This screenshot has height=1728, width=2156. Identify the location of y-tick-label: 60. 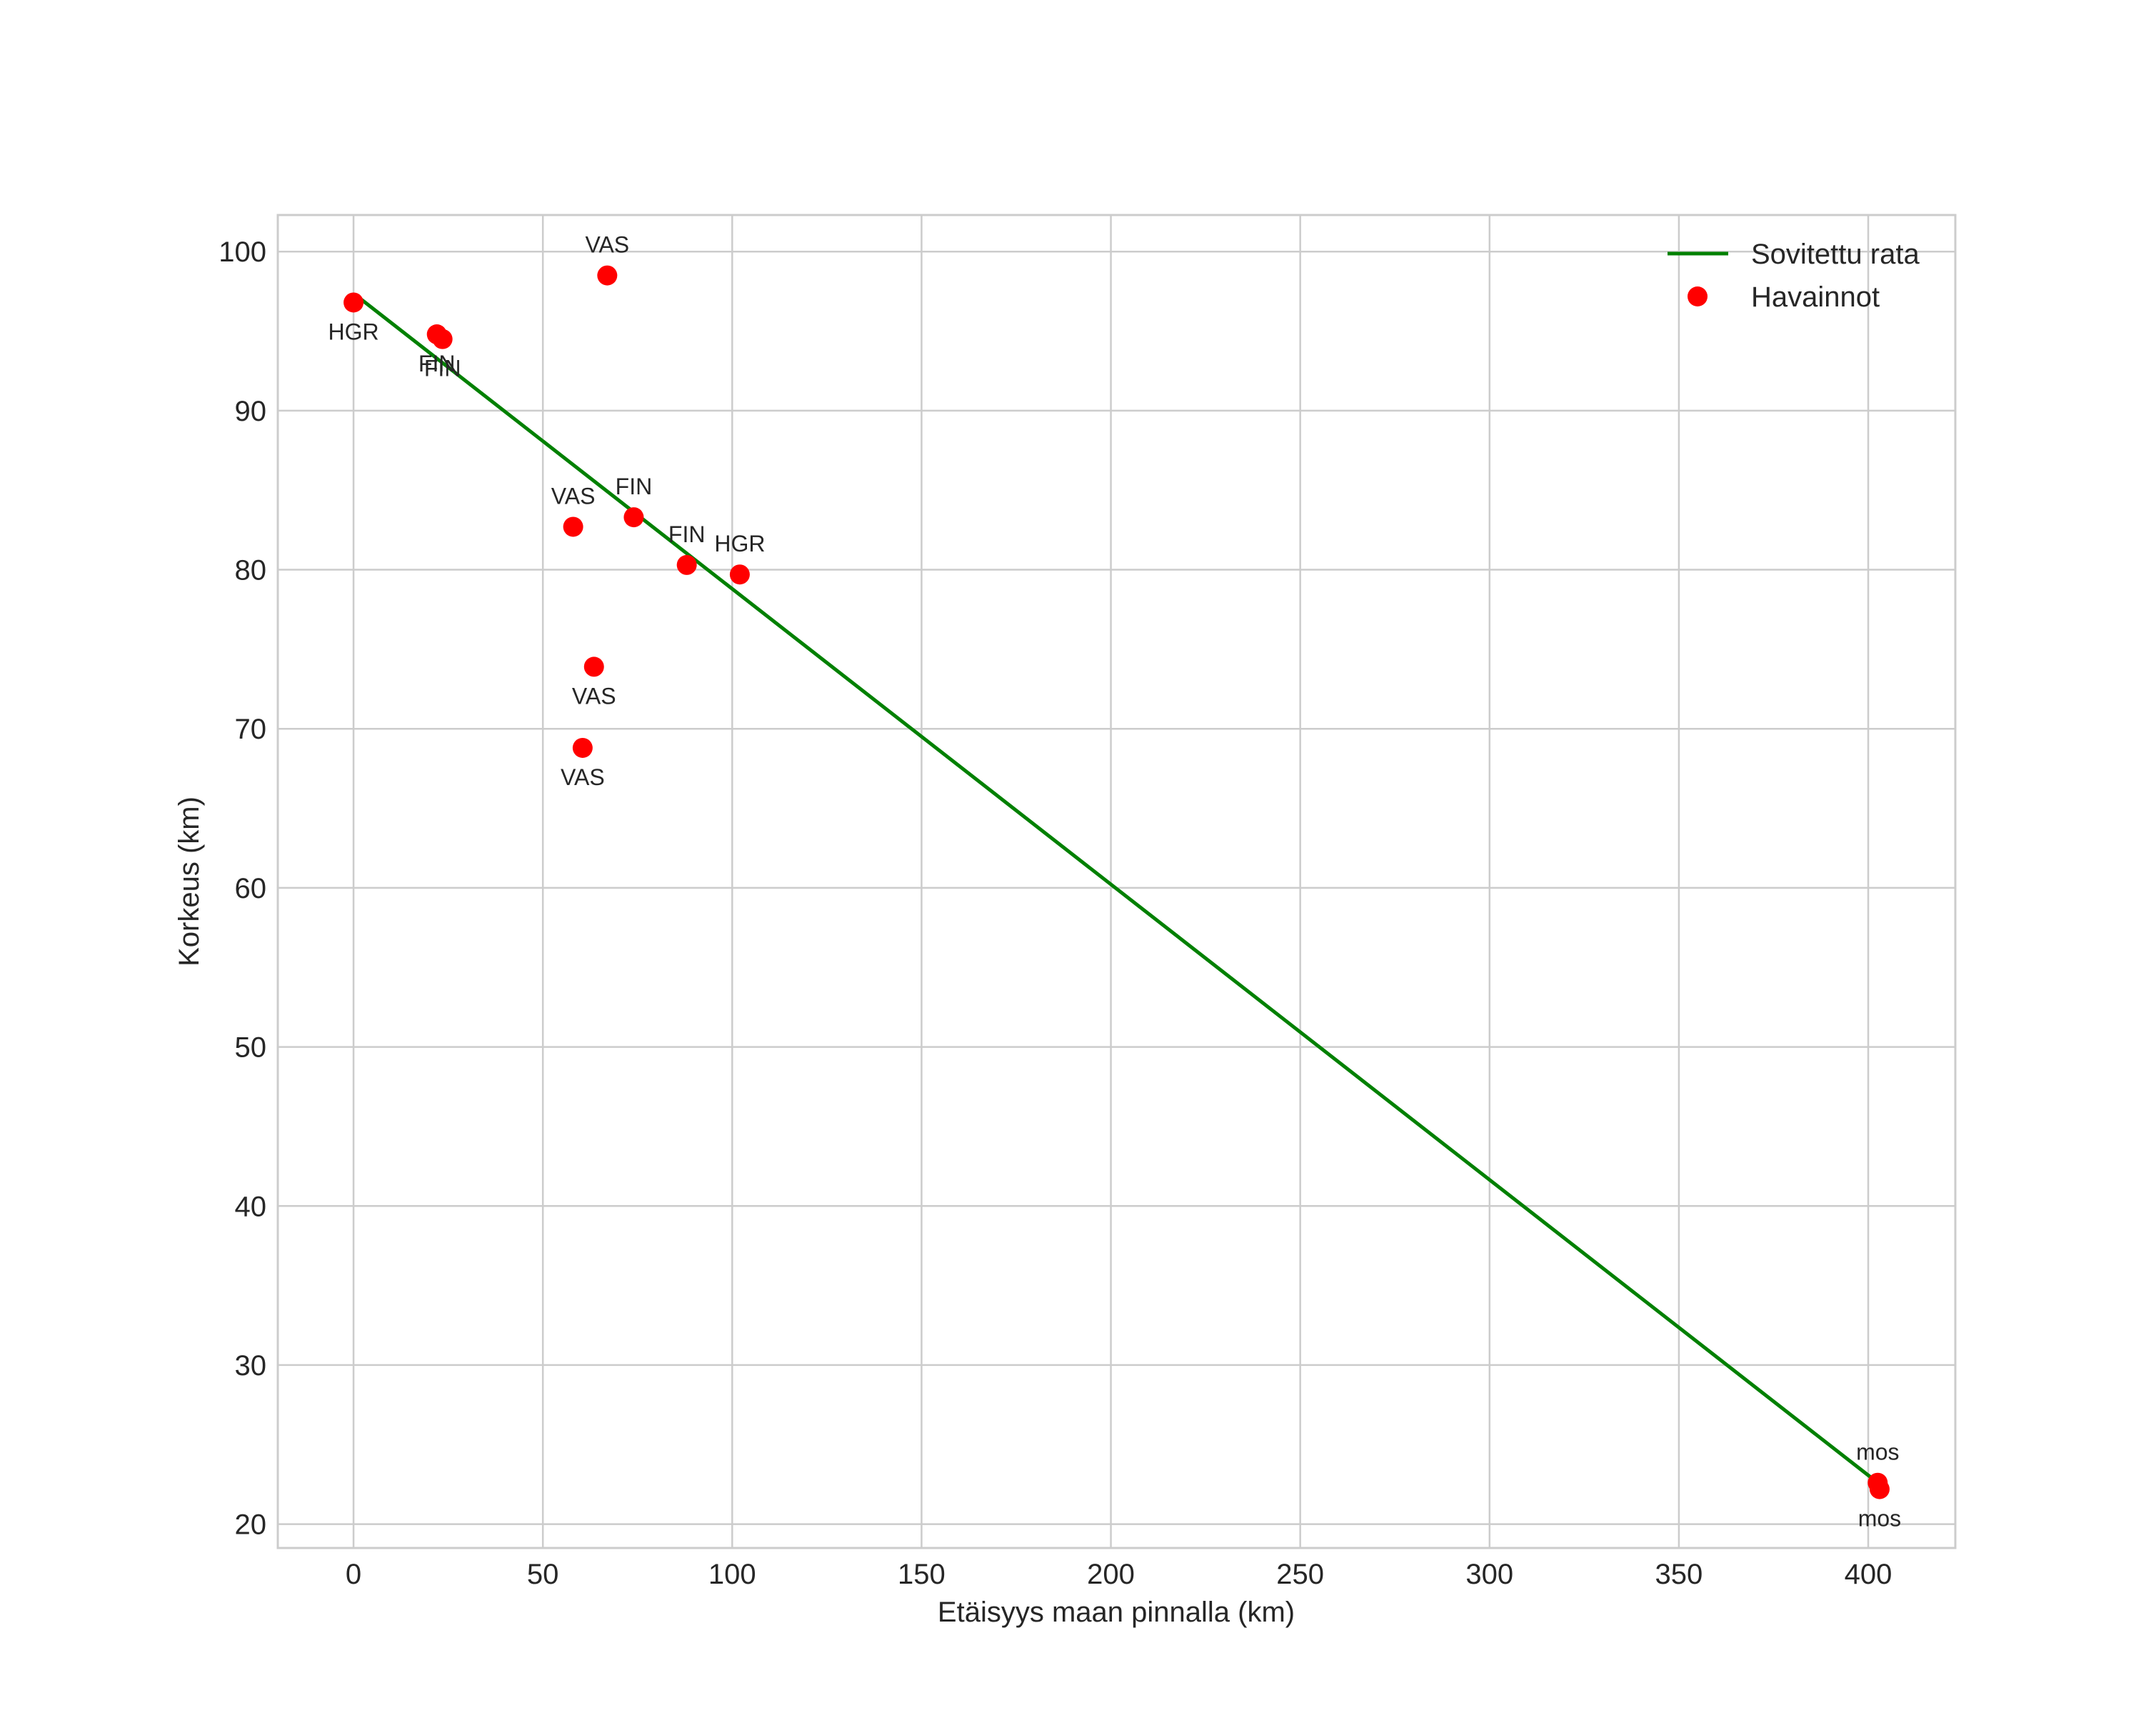
(251, 888).